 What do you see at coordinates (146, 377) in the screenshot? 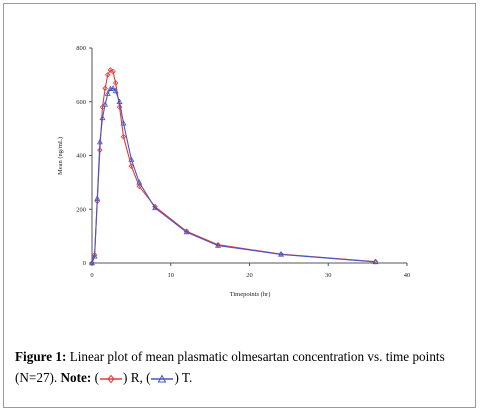
I see `legend-t-open: (` at bounding box center [146, 377].